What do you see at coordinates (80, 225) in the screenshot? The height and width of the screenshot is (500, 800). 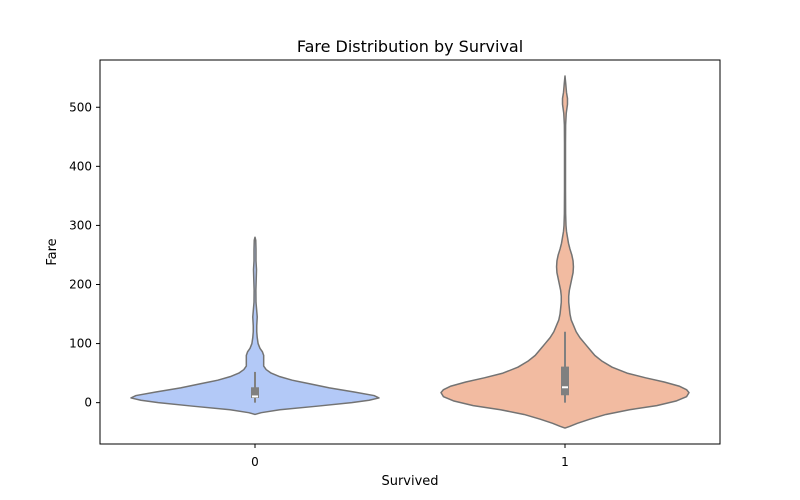 I see `y-tick-label: 300` at bounding box center [80, 225].